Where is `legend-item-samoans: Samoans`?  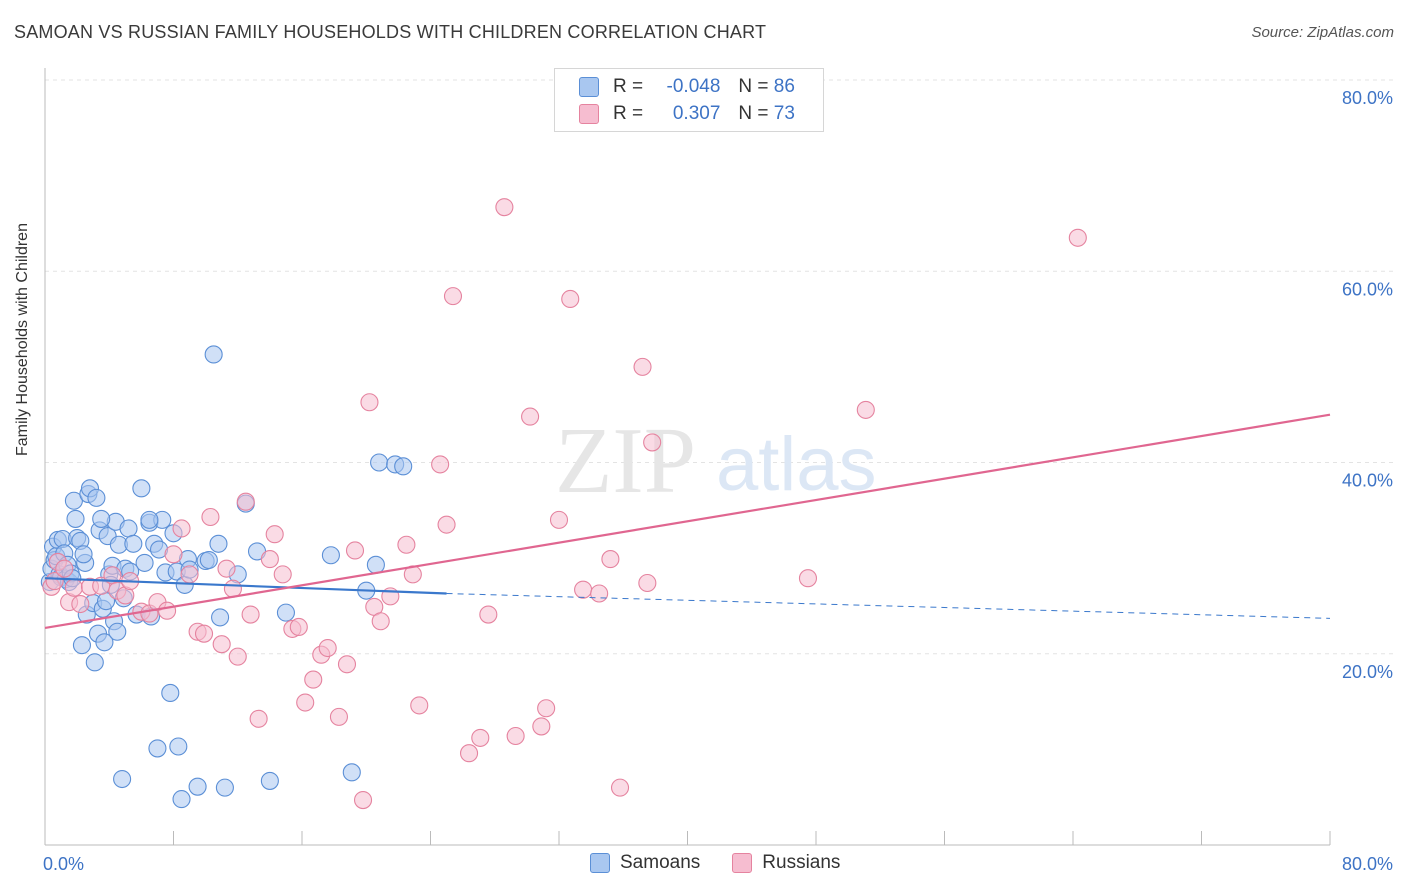 legend-item-samoans: Samoans is located at coordinates (645, 863).